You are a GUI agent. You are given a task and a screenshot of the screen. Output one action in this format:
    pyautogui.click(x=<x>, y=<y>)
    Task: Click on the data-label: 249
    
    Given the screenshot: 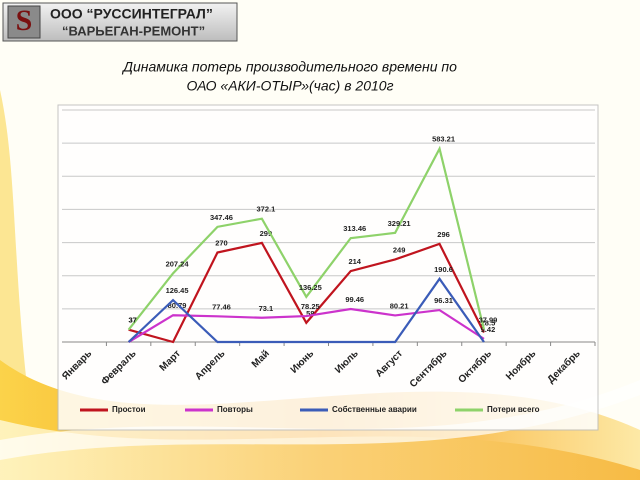 What is the action you would take?
    pyautogui.click(x=399, y=249)
    